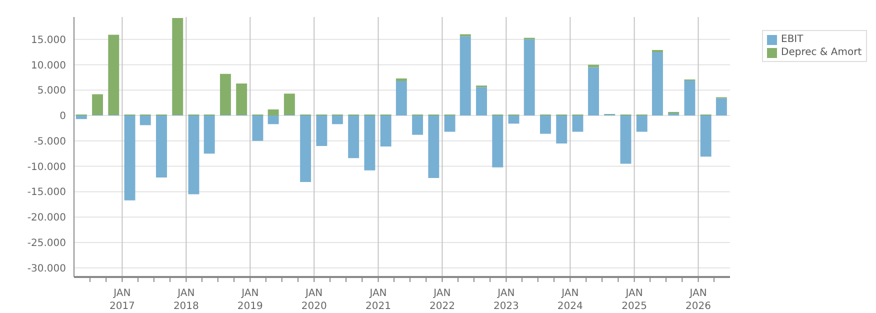  I want to click on y-tick-label: 15.000, so click(48, 40).